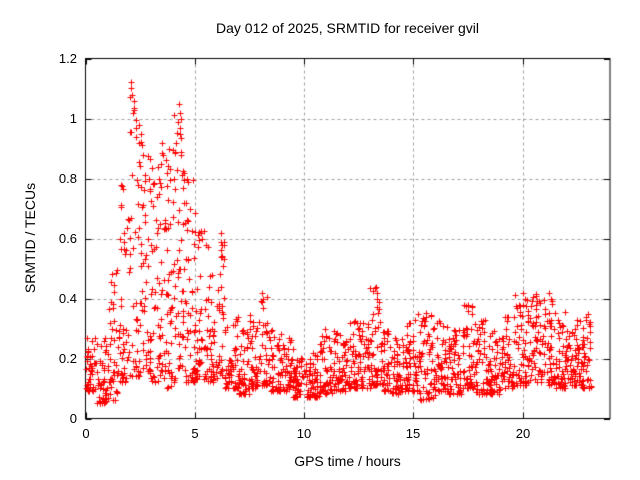 This screenshot has width=640, height=480. I want to click on y-tick-label: 0.2, so click(67, 358).